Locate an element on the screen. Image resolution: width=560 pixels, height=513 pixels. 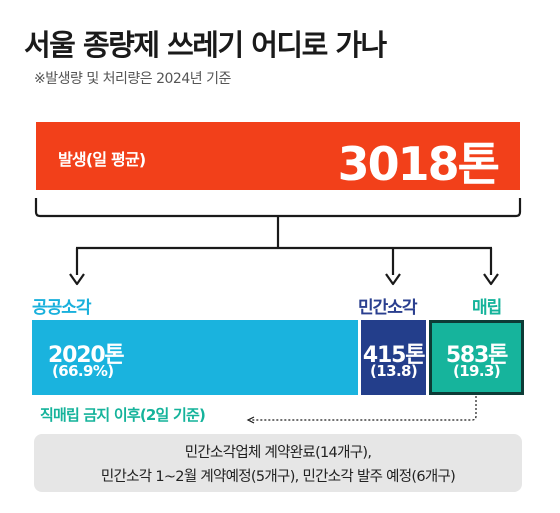
generation-bracket is located at coordinates (278, 208).